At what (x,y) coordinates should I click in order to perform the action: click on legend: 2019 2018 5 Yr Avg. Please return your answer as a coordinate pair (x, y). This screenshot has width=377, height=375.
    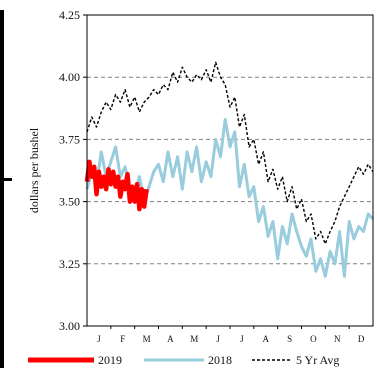
    Looking at the image, I should click on (183, 360).